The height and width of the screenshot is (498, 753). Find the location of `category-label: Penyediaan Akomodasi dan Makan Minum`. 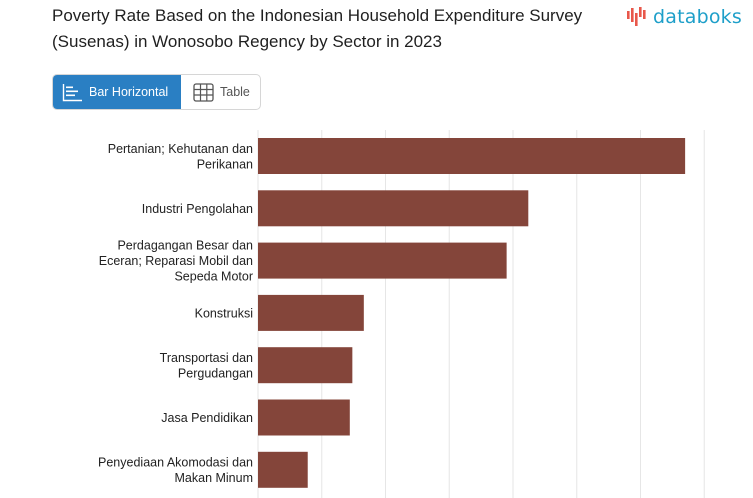

category-label: Penyediaan Akomodasi dan Makan Minum is located at coordinates (175, 471).